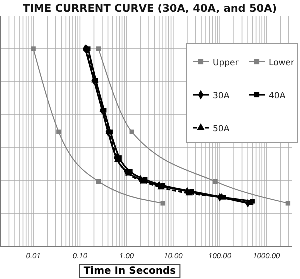 The width and height of the screenshot is (300, 279). What do you see at coordinates (221, 97) in the screenshot?
I see `legend-label: 30A` at bounding box center [221, 97].